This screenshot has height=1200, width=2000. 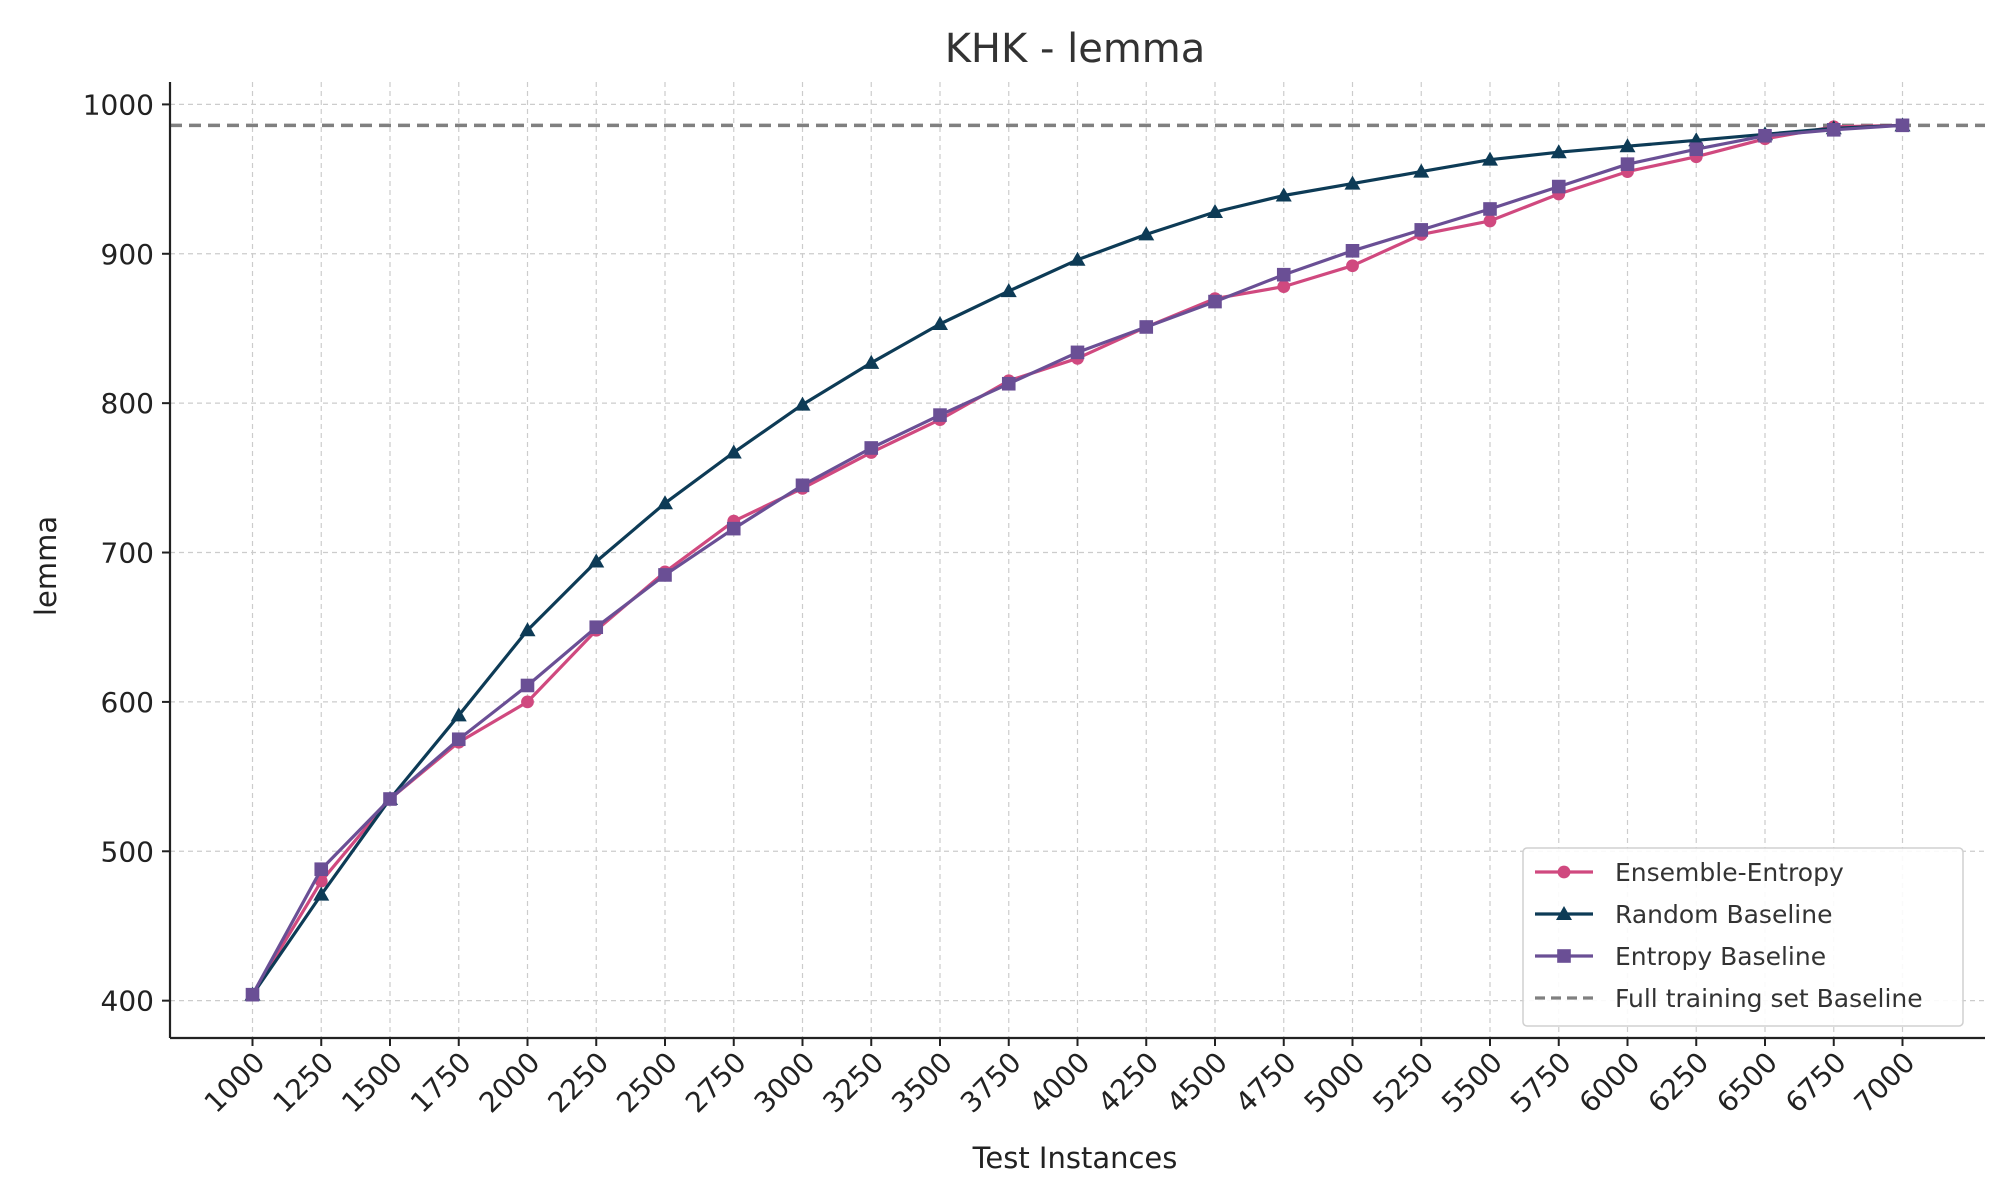 I want to click on x-tick-label: 4750, so click(x=1266, y=1083).